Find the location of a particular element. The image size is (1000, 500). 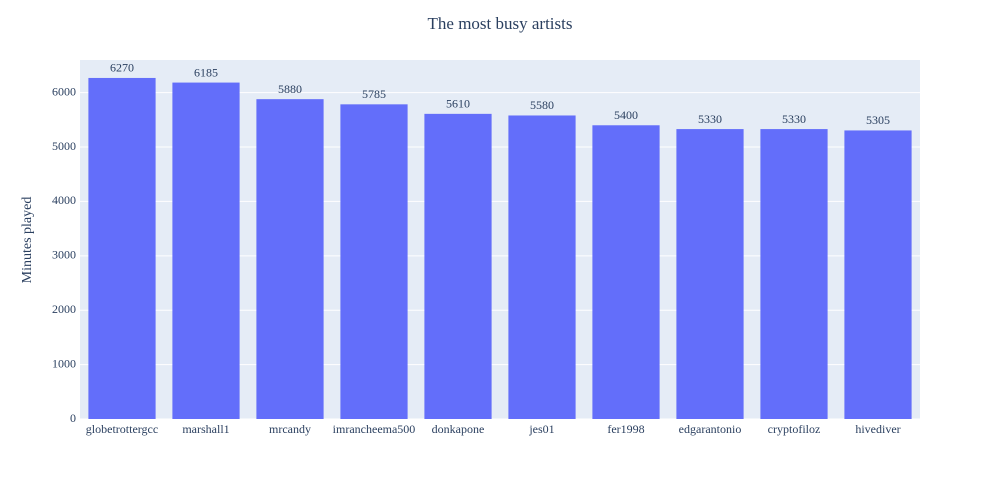

data-label: 5305 is located at coordinates (878, 120).